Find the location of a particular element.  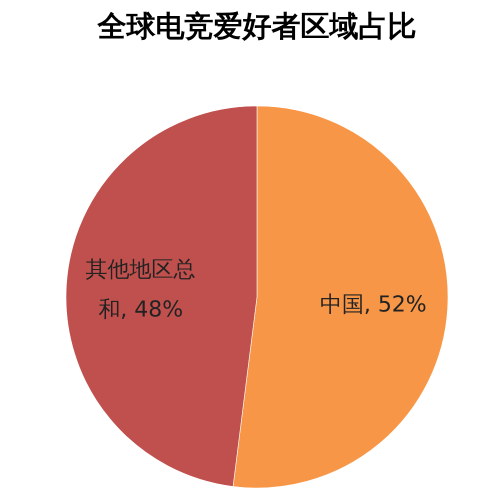

slice-label: 其他地区总和, 48% is located at coordinates (141, 289).